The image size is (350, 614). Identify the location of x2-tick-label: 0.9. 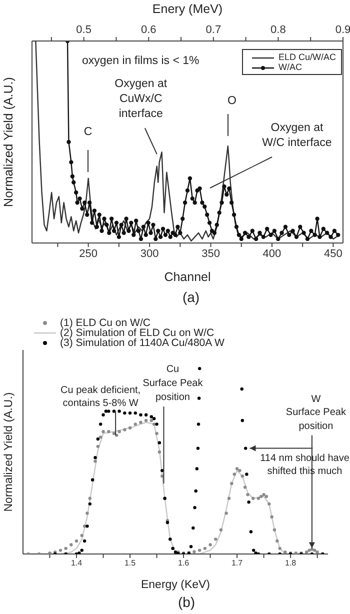
(342, 30).